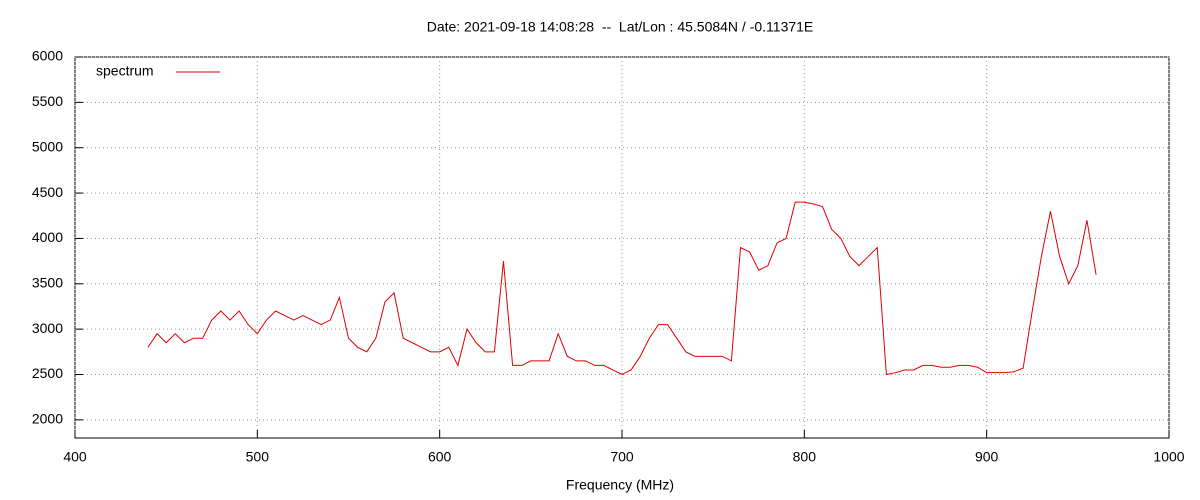 Image resolution: width=1200 pixels, height=500 pixels. What do you see at coordinates (47, 373) in the screenshot?
I see `y-tick-label: 2500` at bounding box center [47, 373].